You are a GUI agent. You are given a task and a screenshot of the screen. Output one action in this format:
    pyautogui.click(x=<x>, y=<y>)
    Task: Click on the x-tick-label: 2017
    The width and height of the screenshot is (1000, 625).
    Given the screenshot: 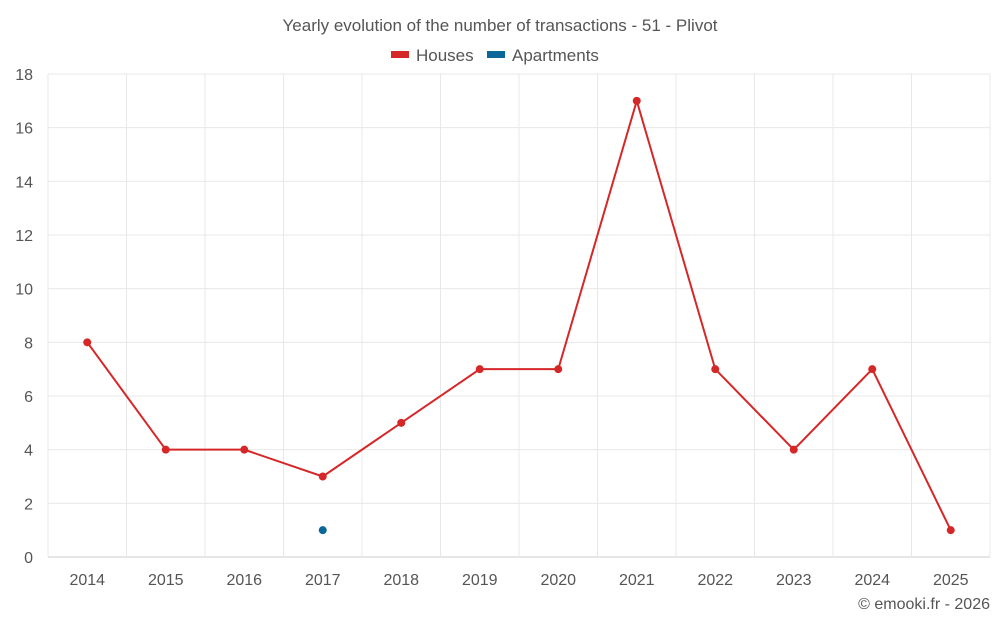 What is the action you would take?
    pyautogui.click(x=323, y=580)
    